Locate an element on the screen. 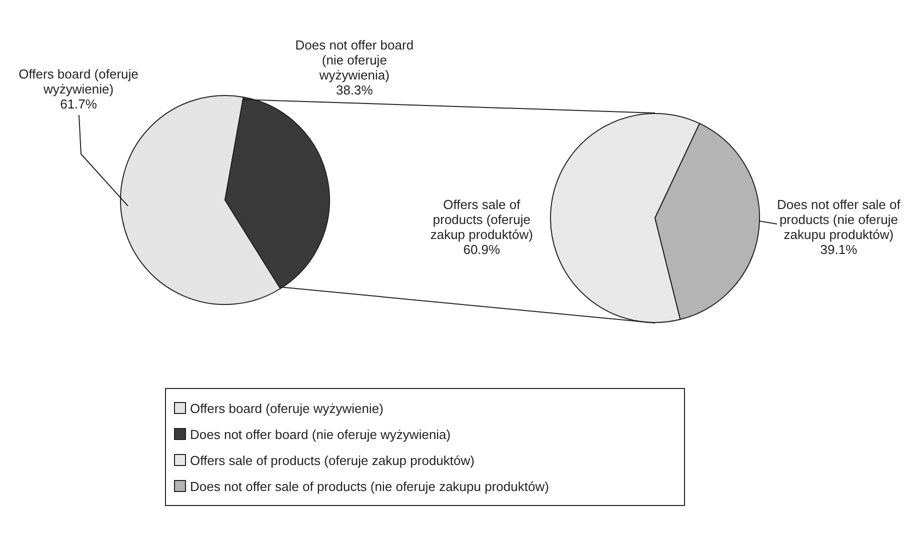  legend-label: Does not offer sale of products (nie oferuje zakupu produktów) is located at coordinates (369, 486).